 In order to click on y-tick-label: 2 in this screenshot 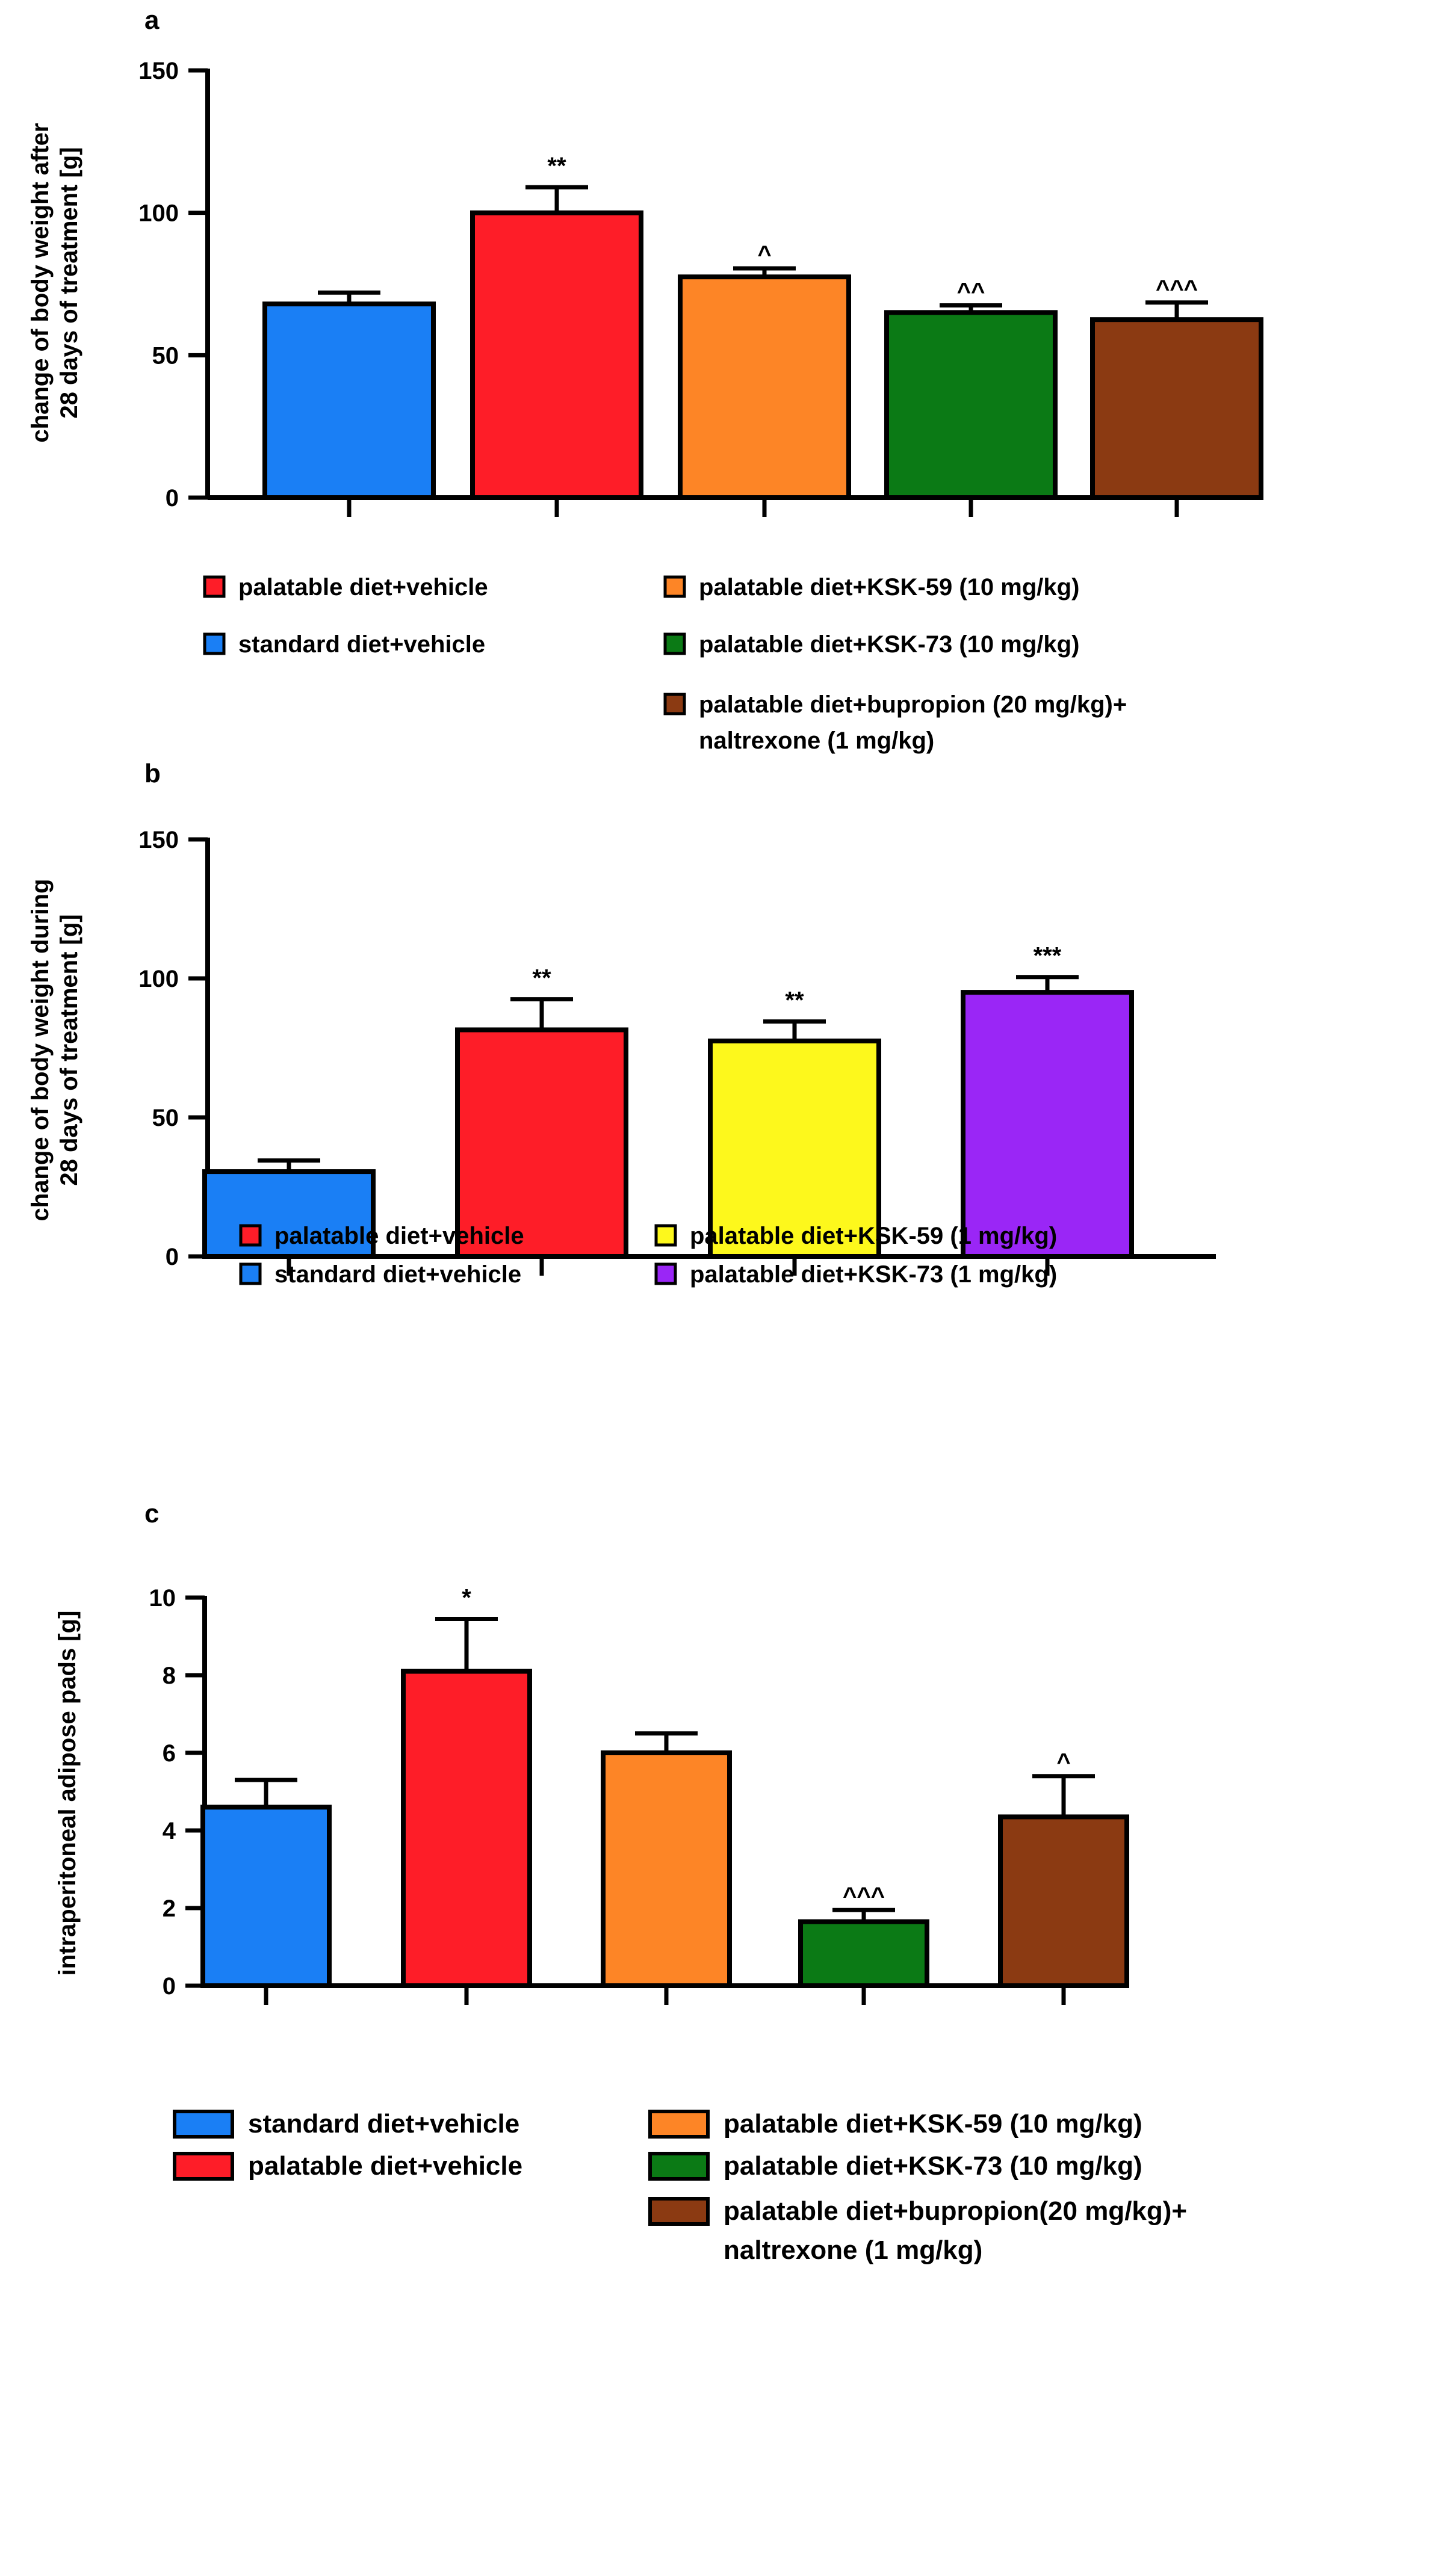, I will do `click(170, 1908)`.